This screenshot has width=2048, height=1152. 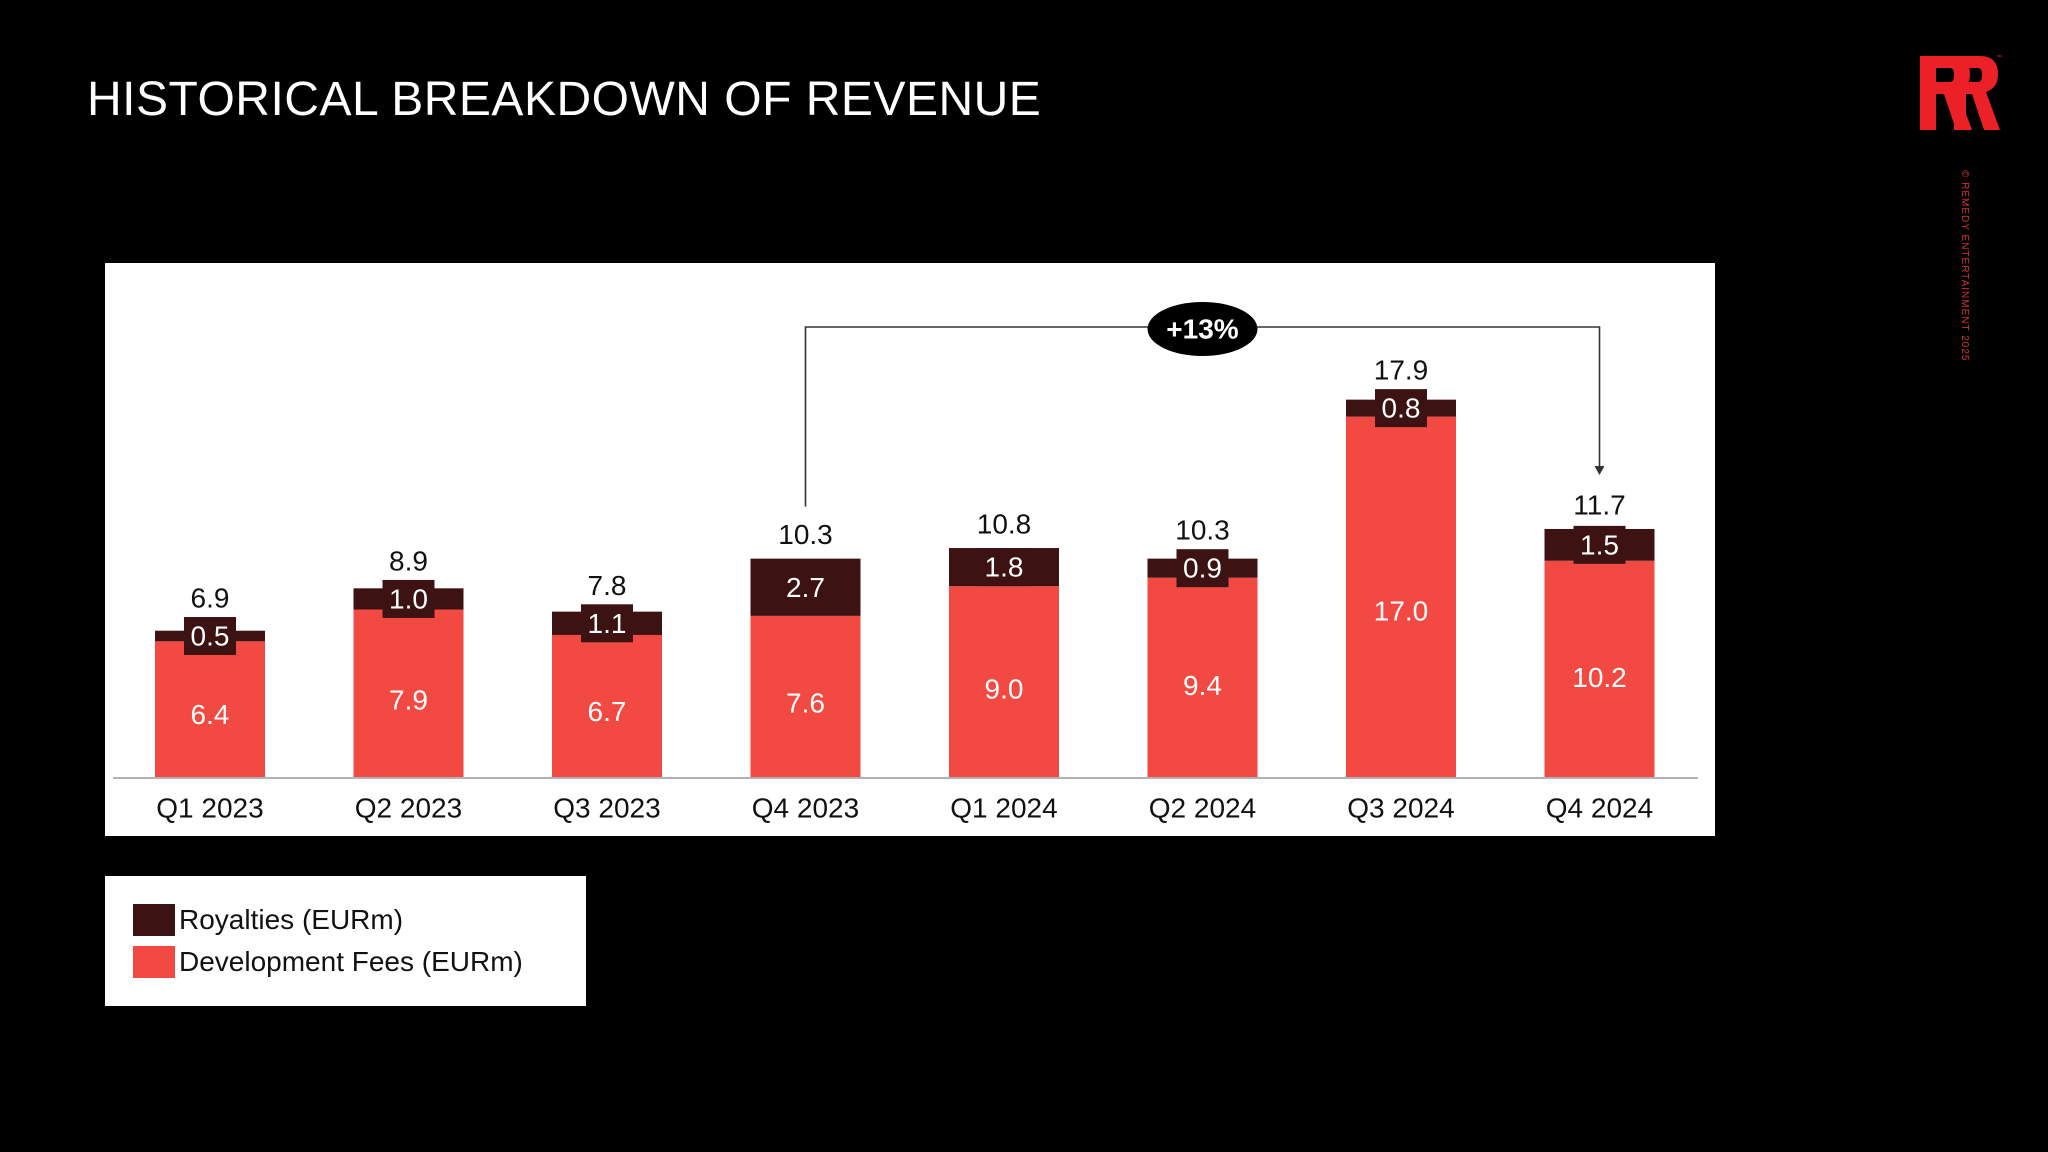 What do you see at coordinates (408, 699) in the screenshot?
I see `data-label-development-fees: 7.9` at bounding box center [408, 699].